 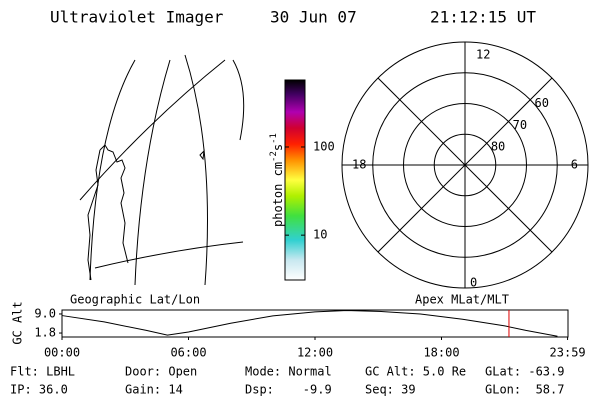 What do you see at coordinates (390, 390) in the screenshot?
I see `status-field: Seq: 39` at bounding box center [390, 390].